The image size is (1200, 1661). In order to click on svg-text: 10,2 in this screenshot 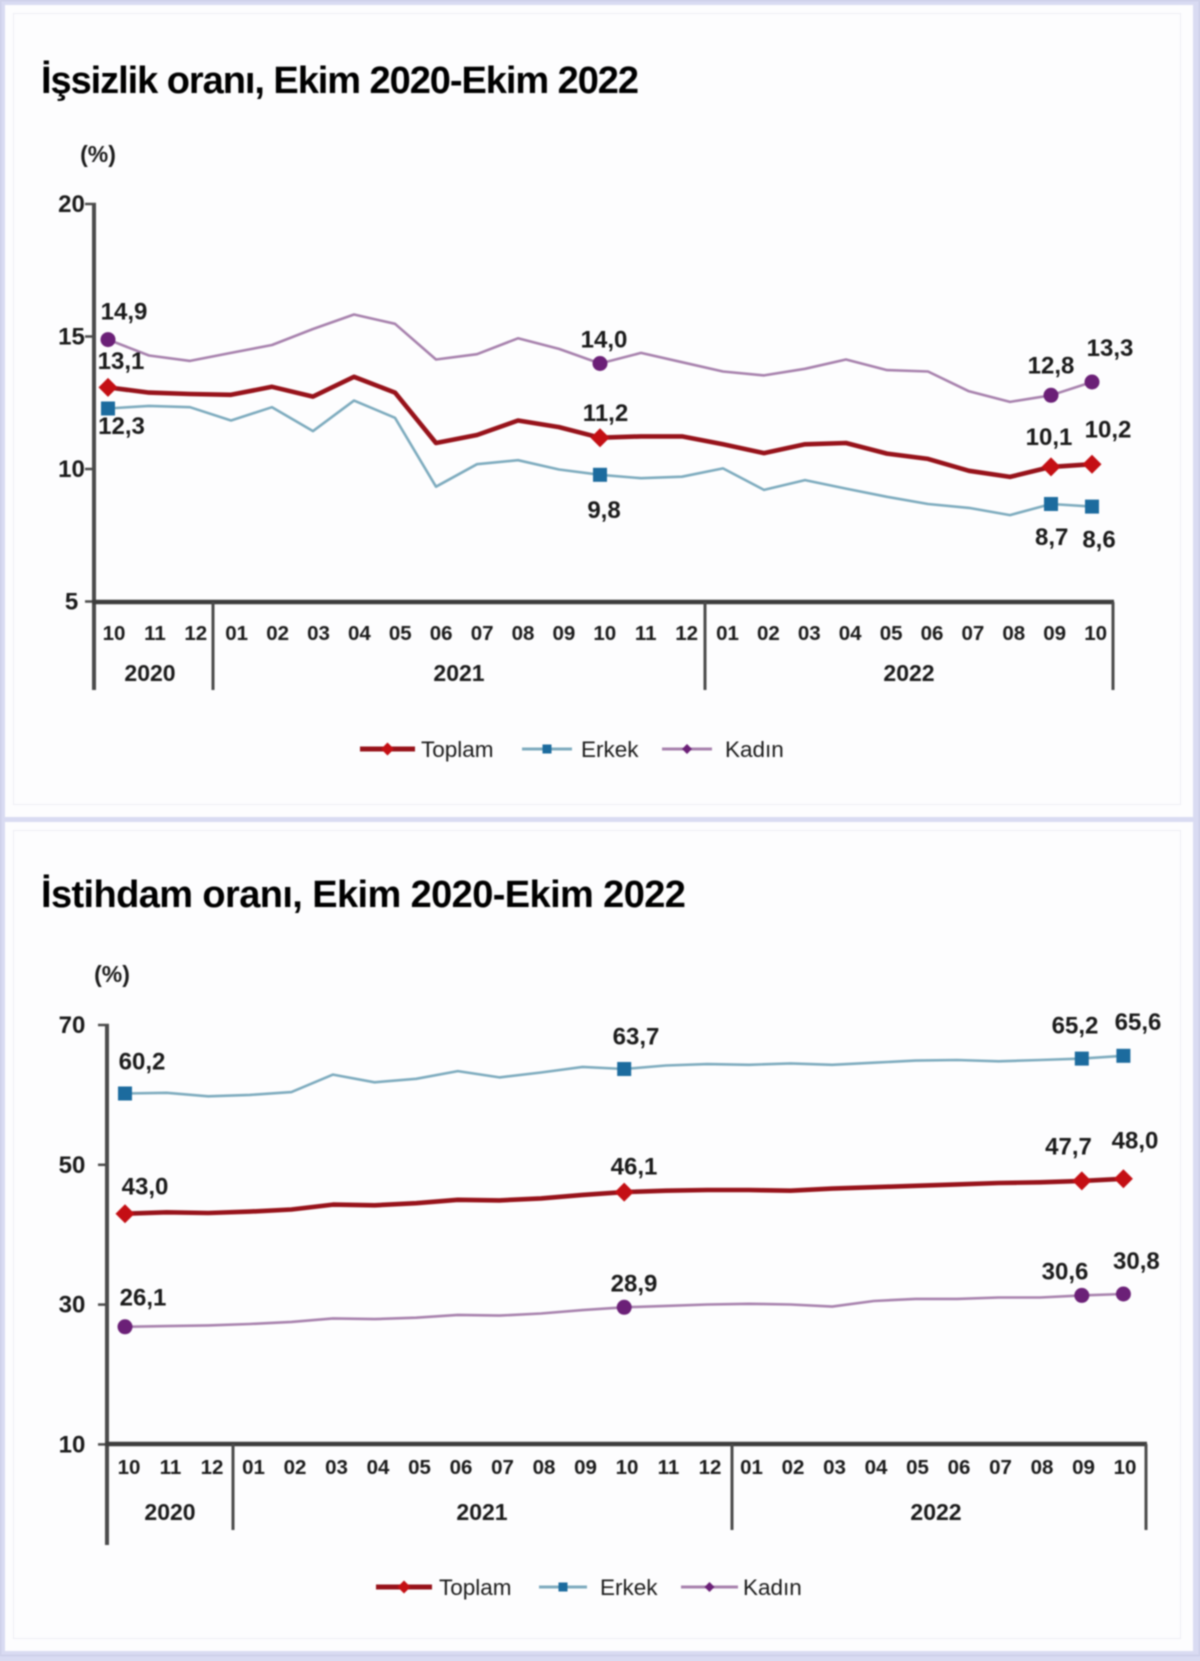, I will do `click(1108, 430)`.